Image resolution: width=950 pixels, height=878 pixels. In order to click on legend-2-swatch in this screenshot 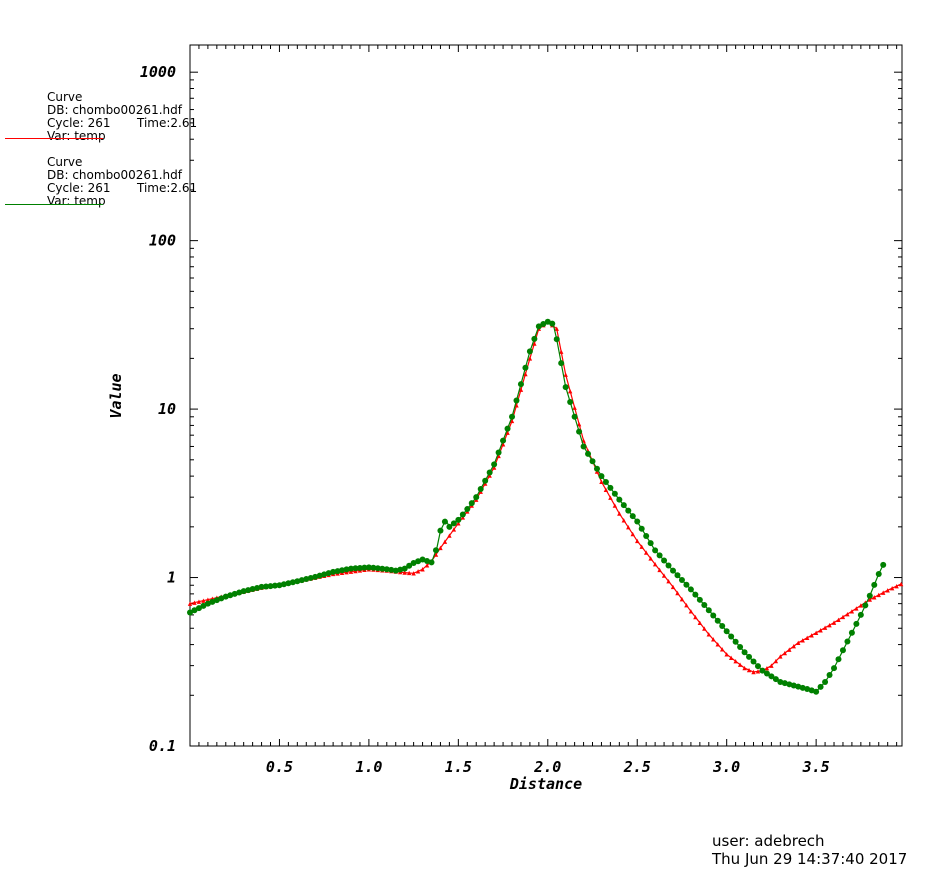, I will do `click(54, 204)`.